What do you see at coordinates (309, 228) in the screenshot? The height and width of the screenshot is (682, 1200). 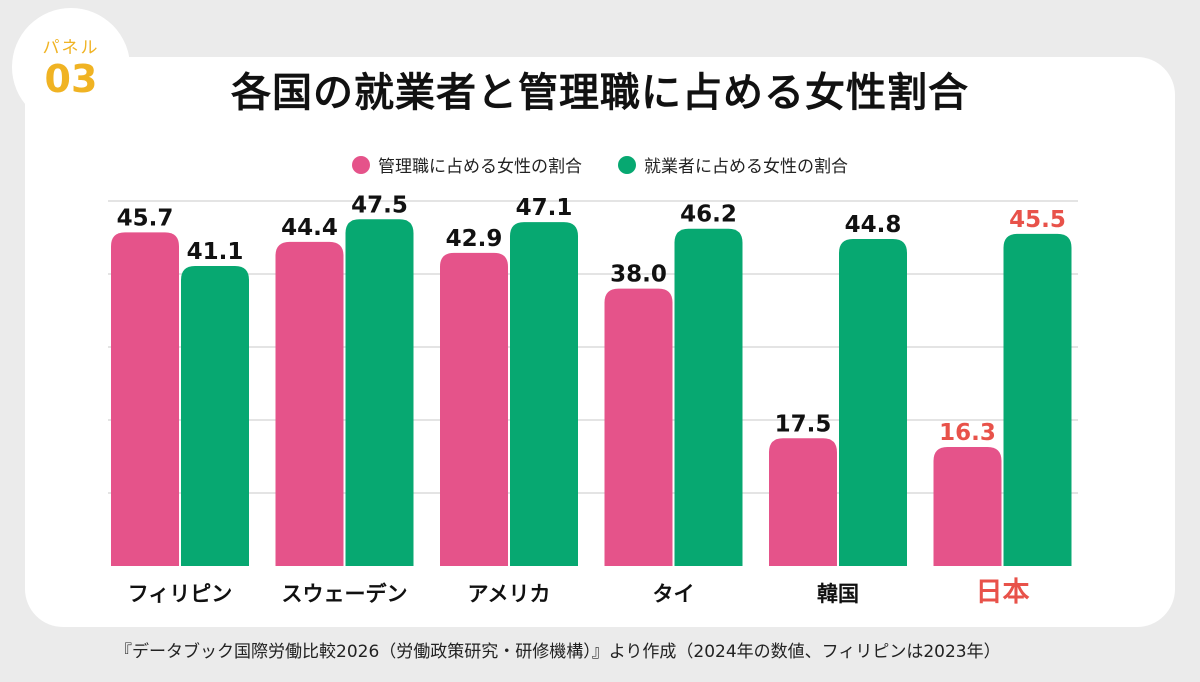 I see `data-label: 44.4` at bounding box center [309, 228].